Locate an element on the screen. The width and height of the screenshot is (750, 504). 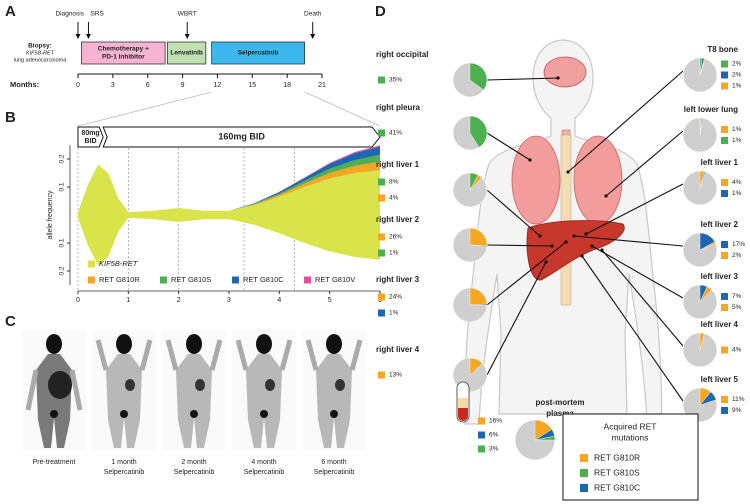
left-lung is located at coordinates (598, 180).